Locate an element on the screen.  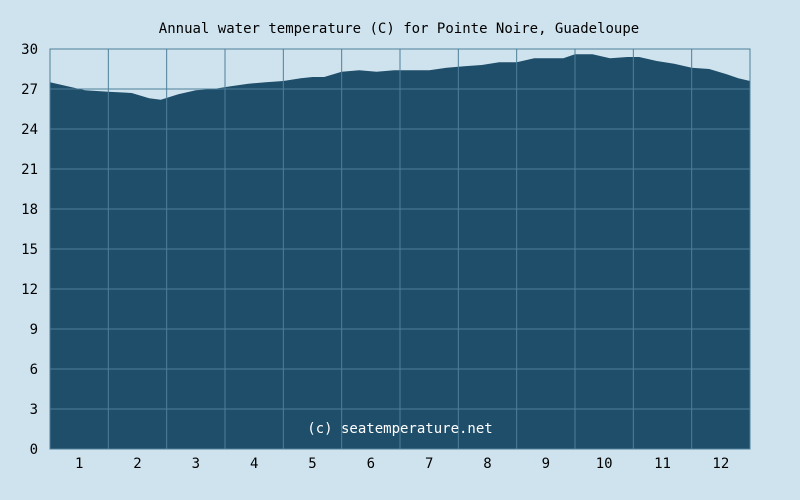
x-tick-label: 1 is located at coordinates (79, 464).